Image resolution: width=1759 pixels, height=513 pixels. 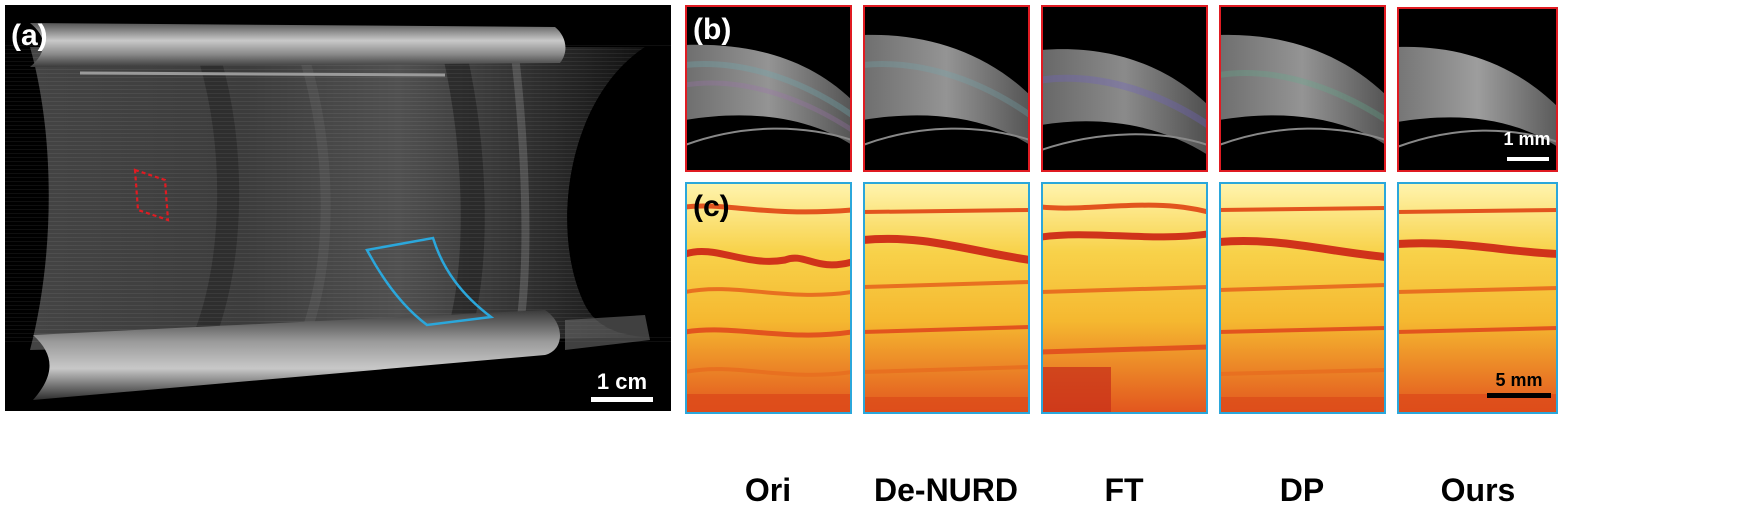 I want to click on caption-ft: FT, so click(x=1124, y=490).